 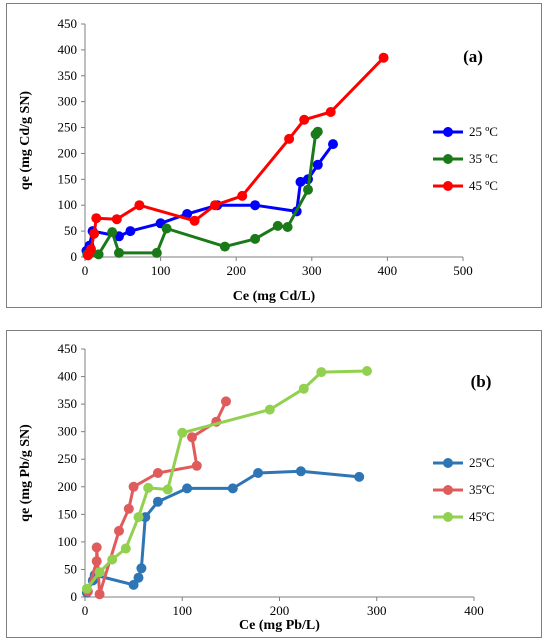 I want to click on legend-entry: 25 ºC, so click(x=483, y=131).